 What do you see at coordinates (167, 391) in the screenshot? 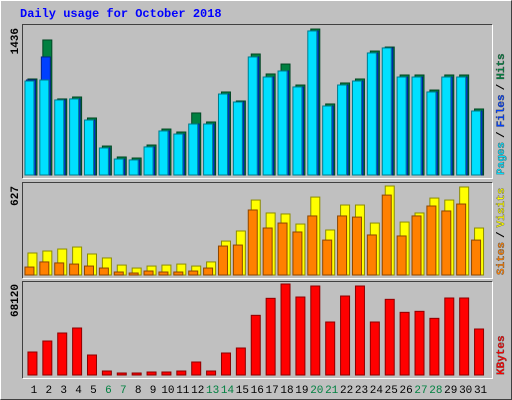
I see `x-tick-label: 10` at bounding box center [167, 391].